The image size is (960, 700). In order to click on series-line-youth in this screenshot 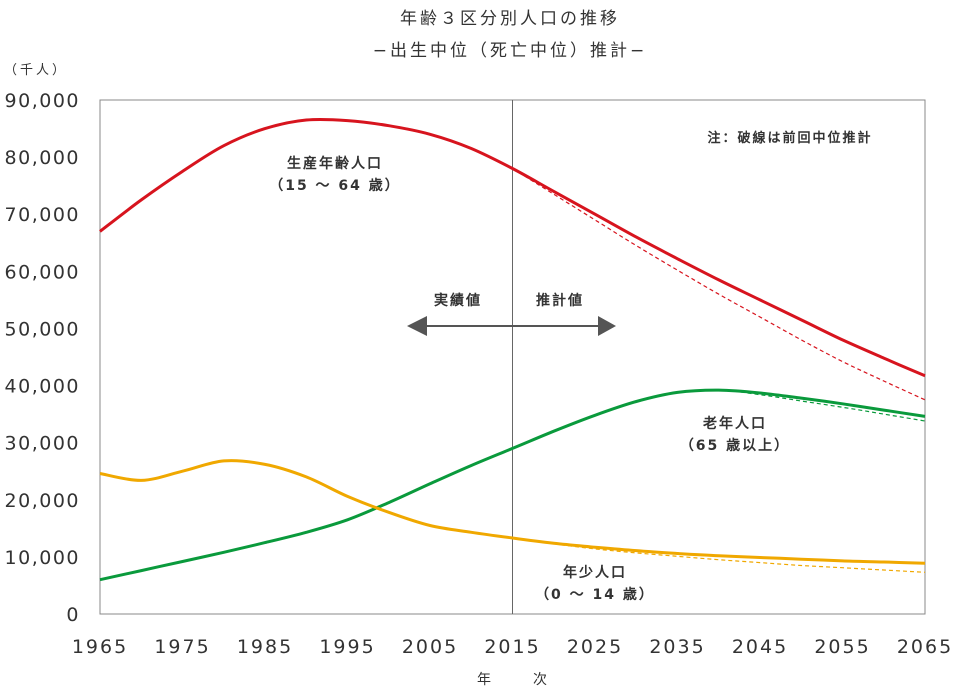, I will do `click(512, 512)`.